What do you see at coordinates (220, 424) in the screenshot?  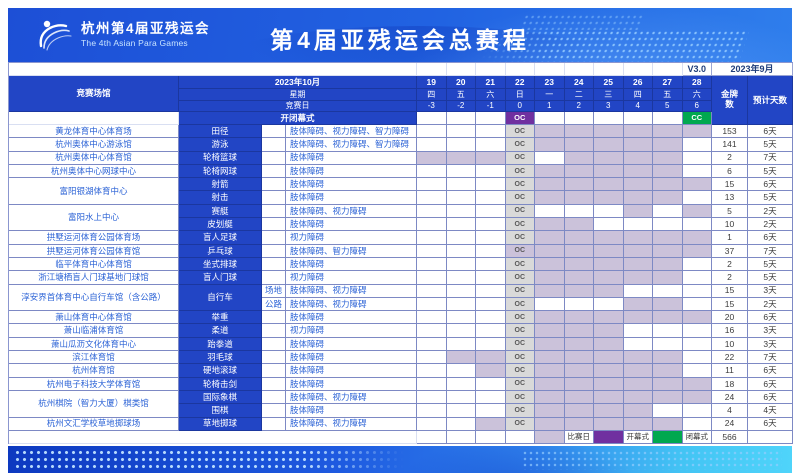 I see `sport-cell: 草地掷球` at bounding box center [220, 424].